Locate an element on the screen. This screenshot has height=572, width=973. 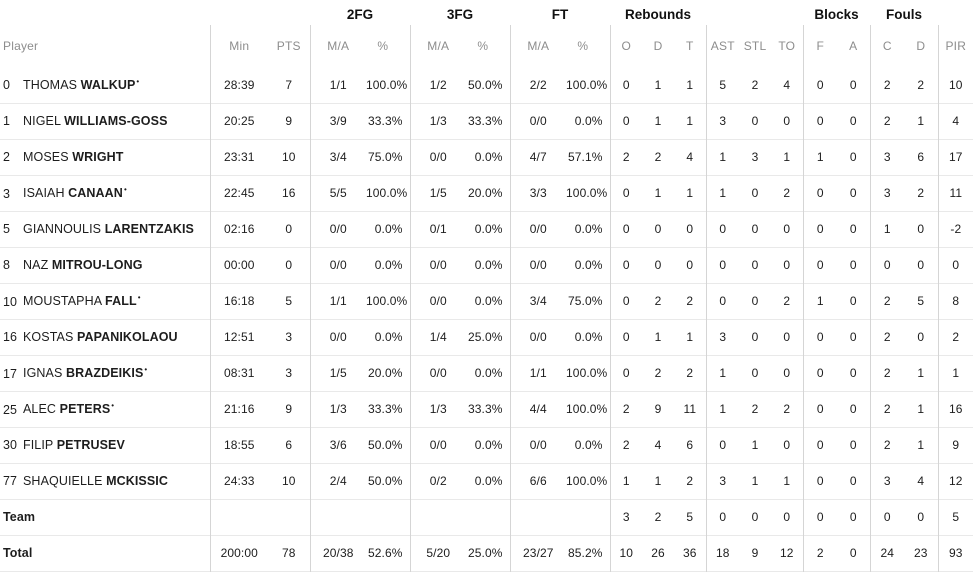
cell-pir: 5 is located at coordinates (955, 517).